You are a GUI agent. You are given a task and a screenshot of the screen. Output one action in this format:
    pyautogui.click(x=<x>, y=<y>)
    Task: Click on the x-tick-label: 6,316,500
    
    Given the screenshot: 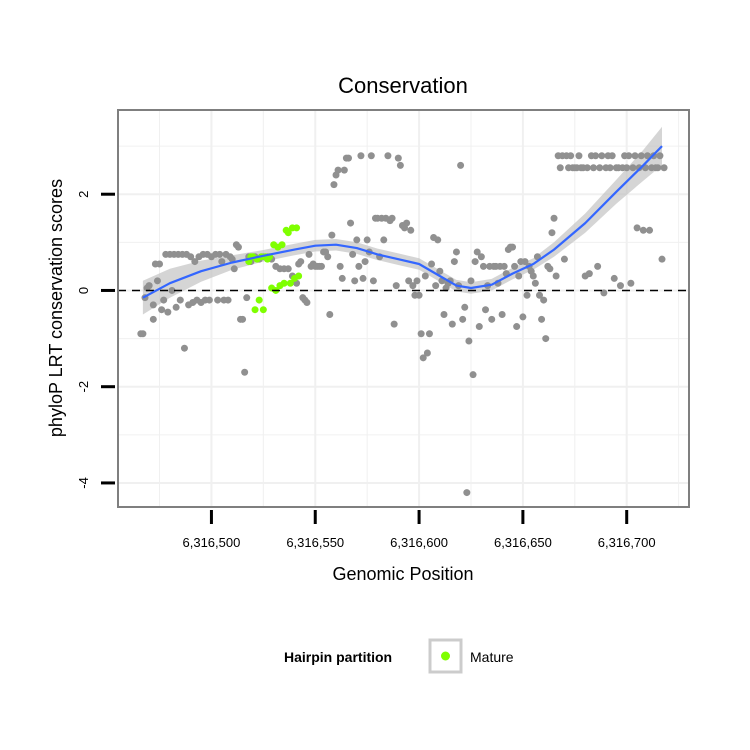 What is the action you would take?
    pyautogui.click(x=212, y=542)
    